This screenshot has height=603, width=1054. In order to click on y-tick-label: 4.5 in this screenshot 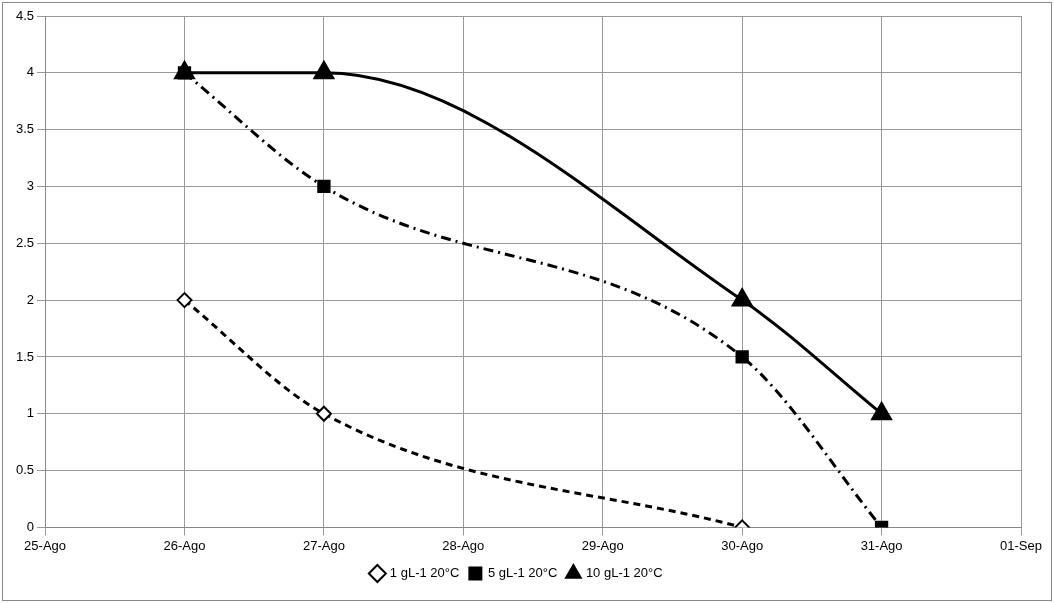, I will do `click(25, 15)`.